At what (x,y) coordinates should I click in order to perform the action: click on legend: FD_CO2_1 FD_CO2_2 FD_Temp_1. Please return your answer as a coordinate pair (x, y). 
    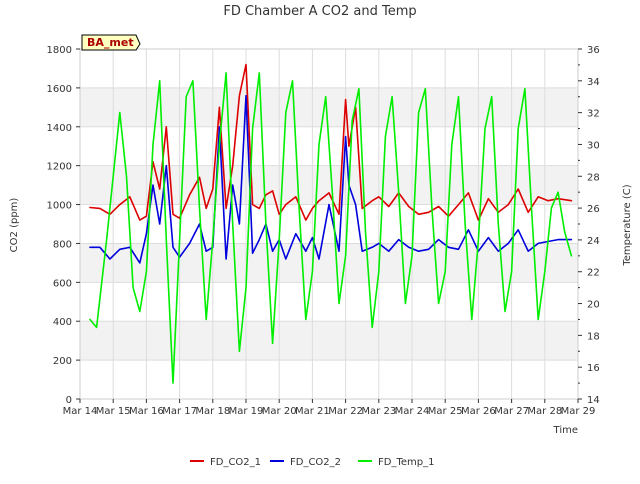
    Looking at the image, I should click on (312, 462).